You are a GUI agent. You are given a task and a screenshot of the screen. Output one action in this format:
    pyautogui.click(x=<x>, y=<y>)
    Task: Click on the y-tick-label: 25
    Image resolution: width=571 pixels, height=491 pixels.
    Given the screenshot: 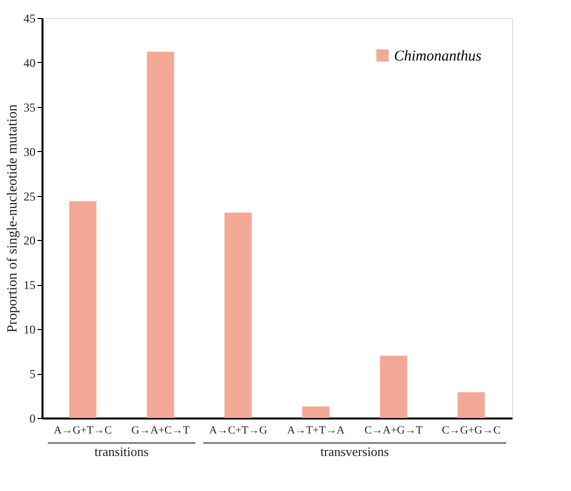 What is the action you would take?
    pyautogui.click(x=30, y=196)
    